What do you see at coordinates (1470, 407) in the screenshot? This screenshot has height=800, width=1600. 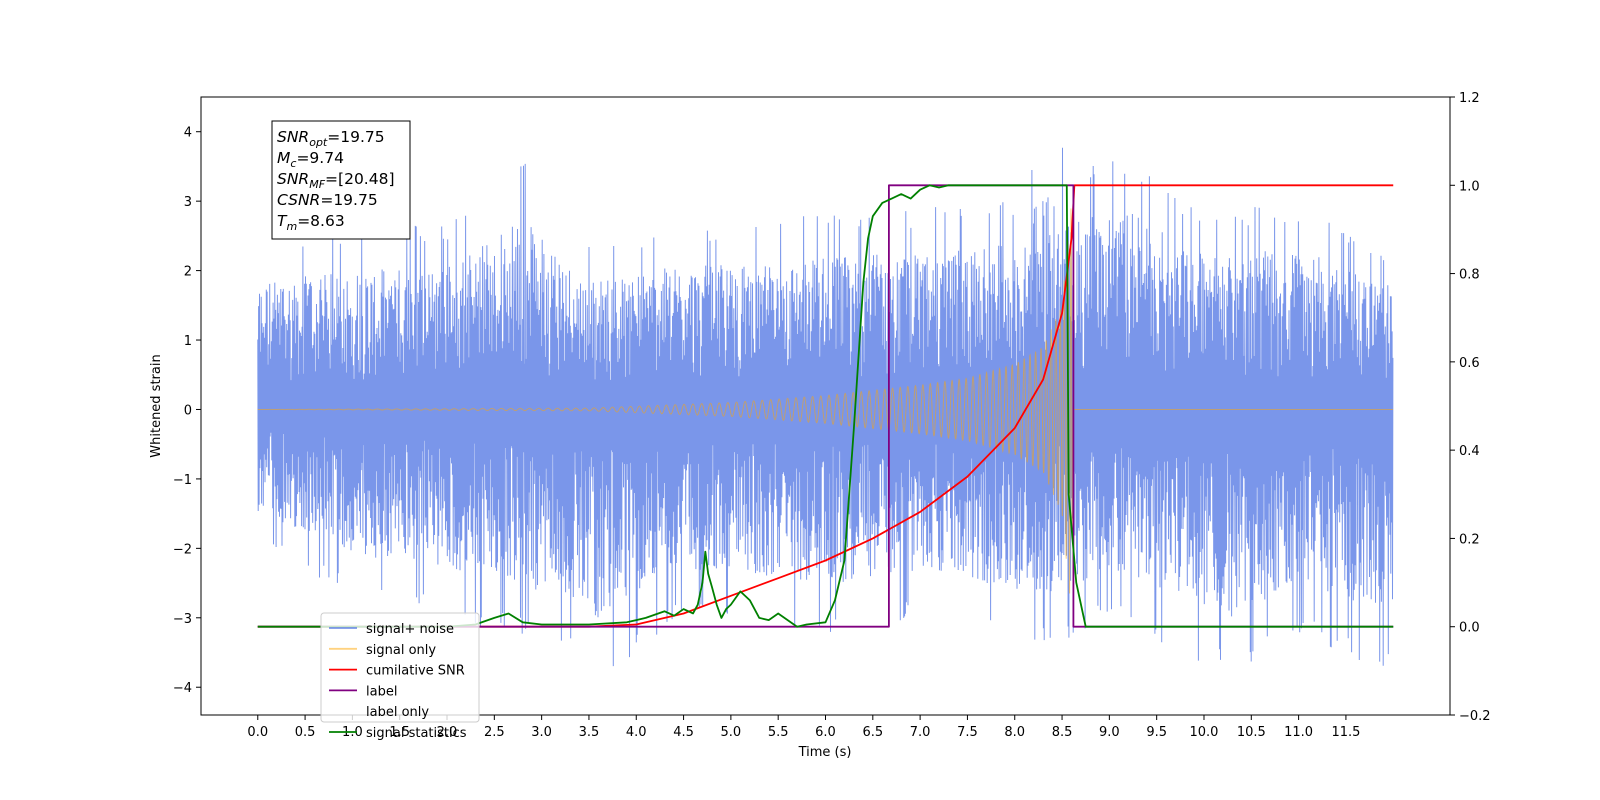 I see `y-axis-right: 1.2 1.0 0.8 0.6 0.4 0.2 0.0 −0.2` at bounding box center [1470, 407].